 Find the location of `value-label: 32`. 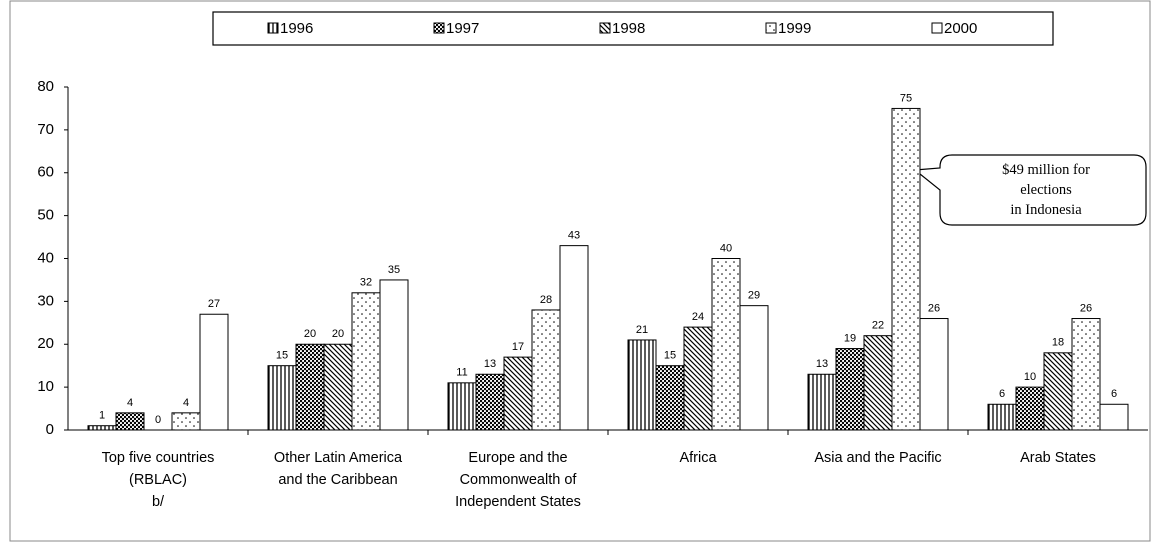

value-label: 32 is located at coordinates (366, 283).